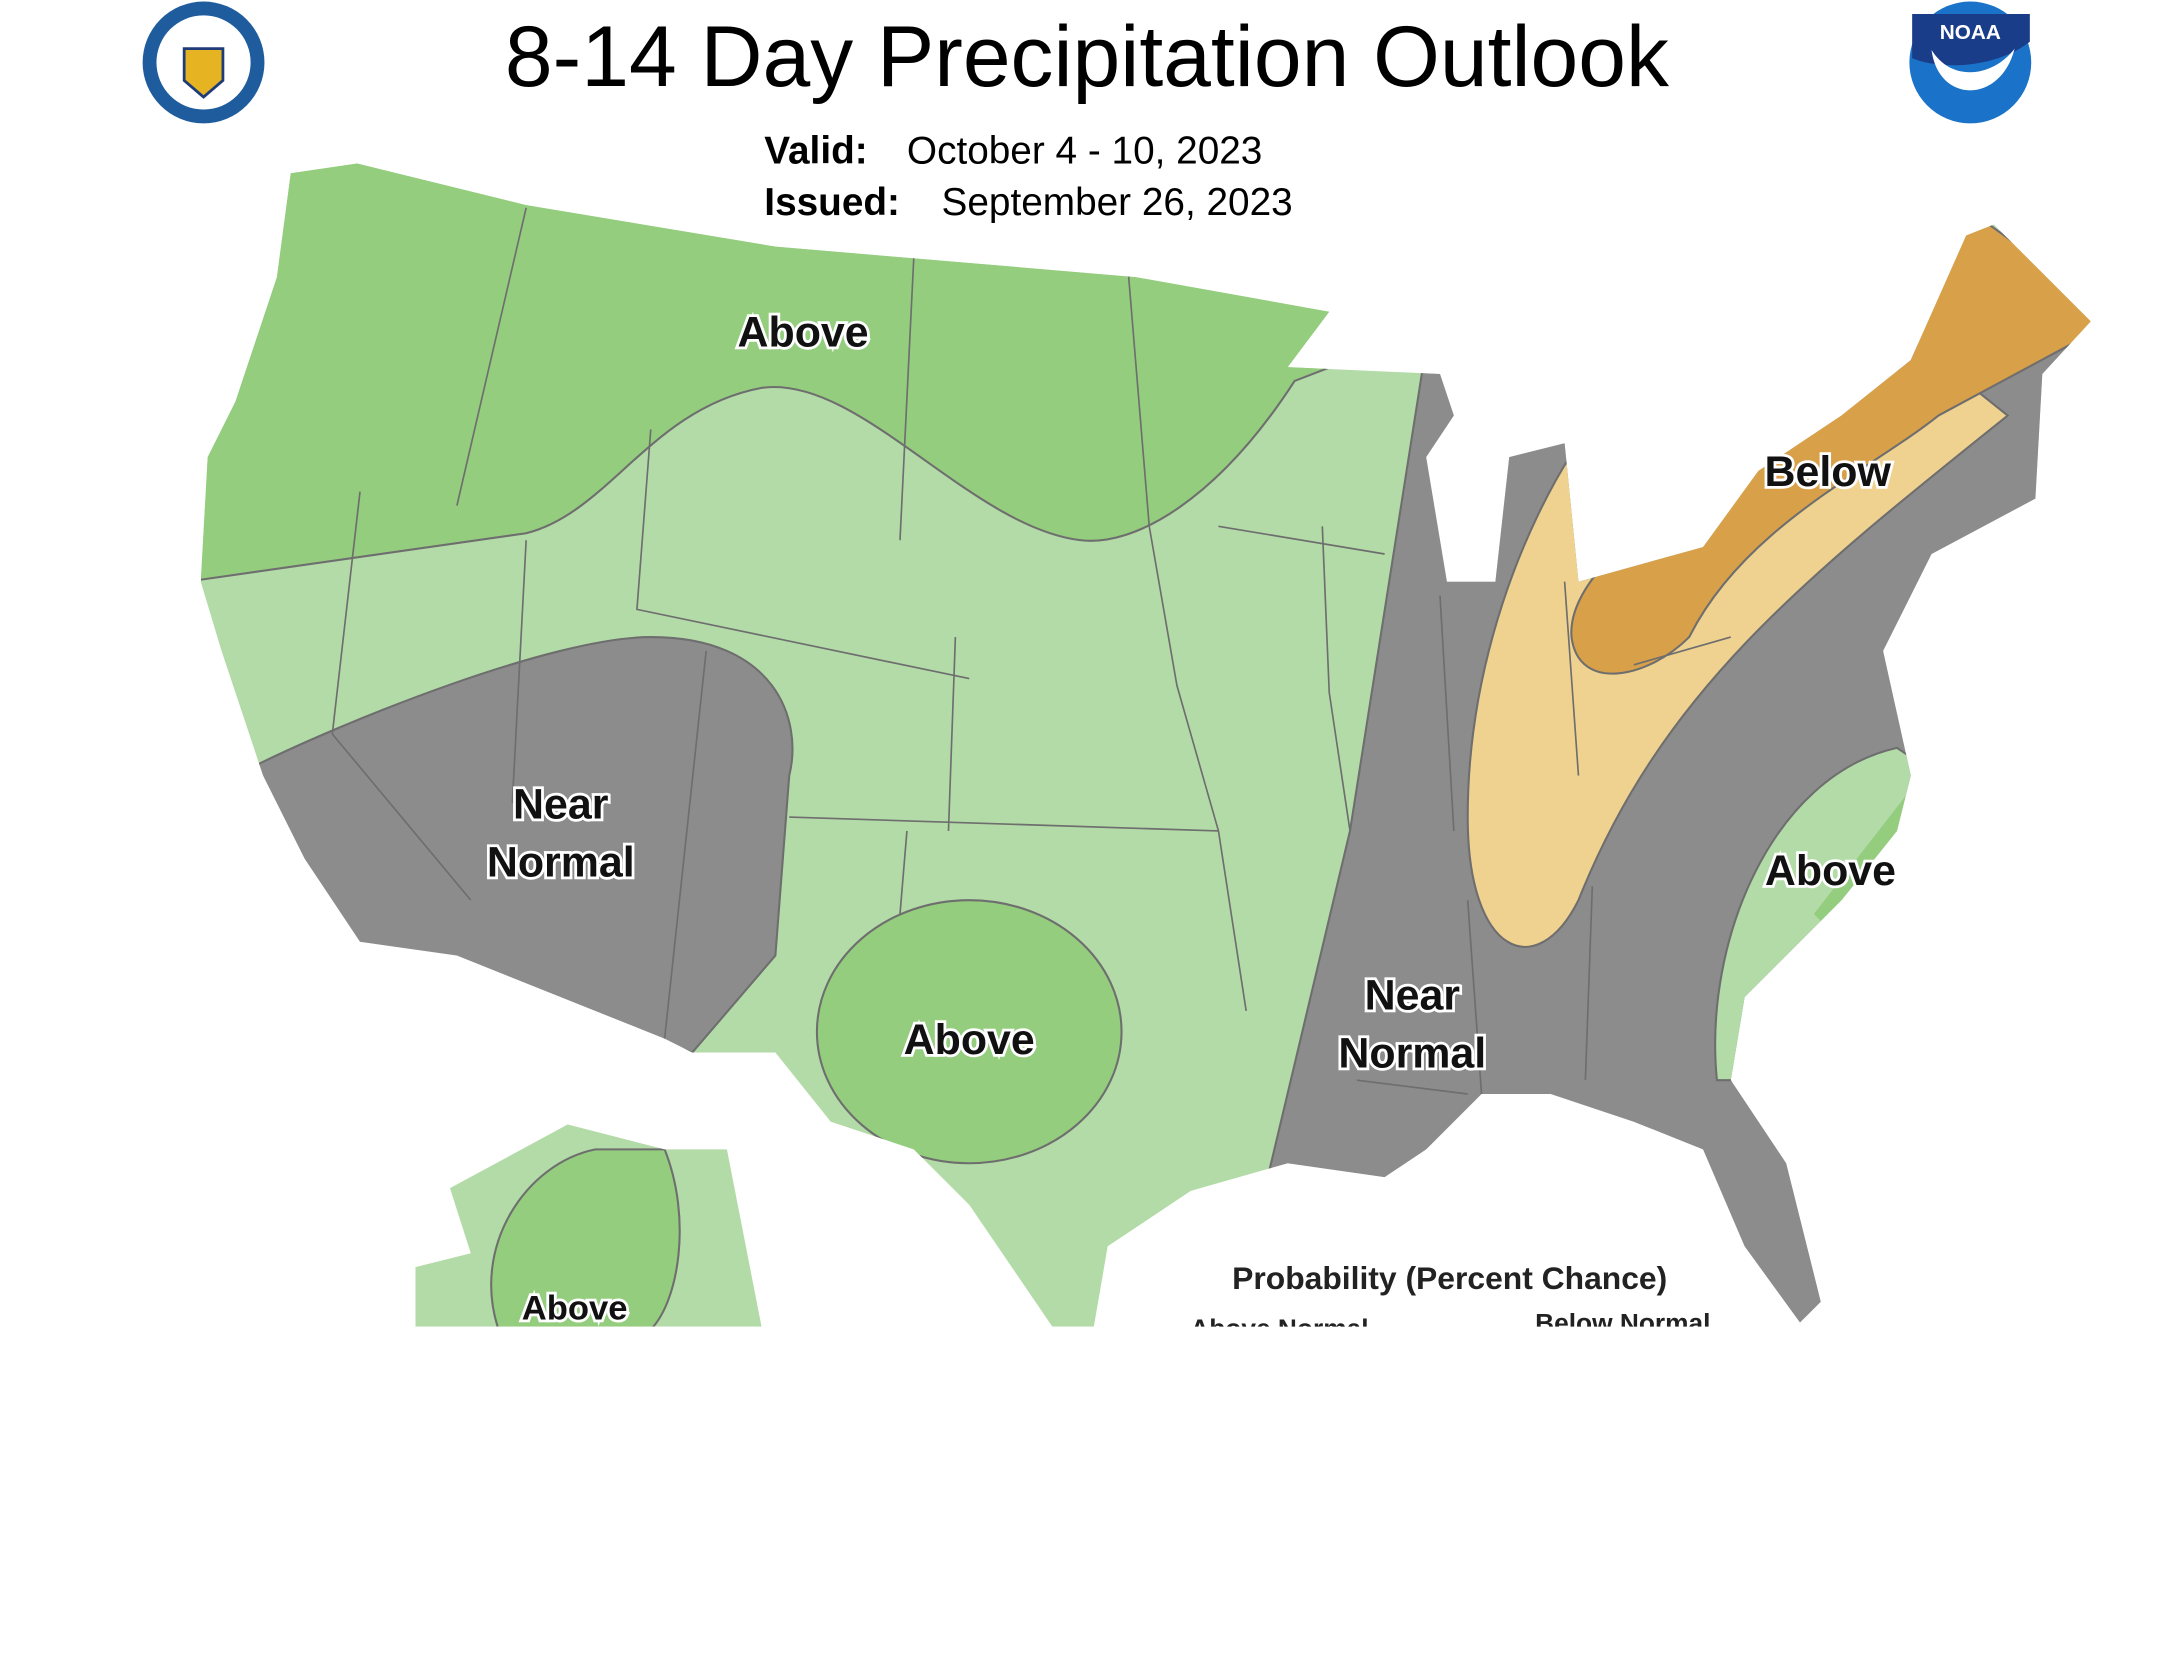 The width and height of the screenshot is (2160, 1671). I want to click on noaa-text: NOAA, so click(1970, 32).